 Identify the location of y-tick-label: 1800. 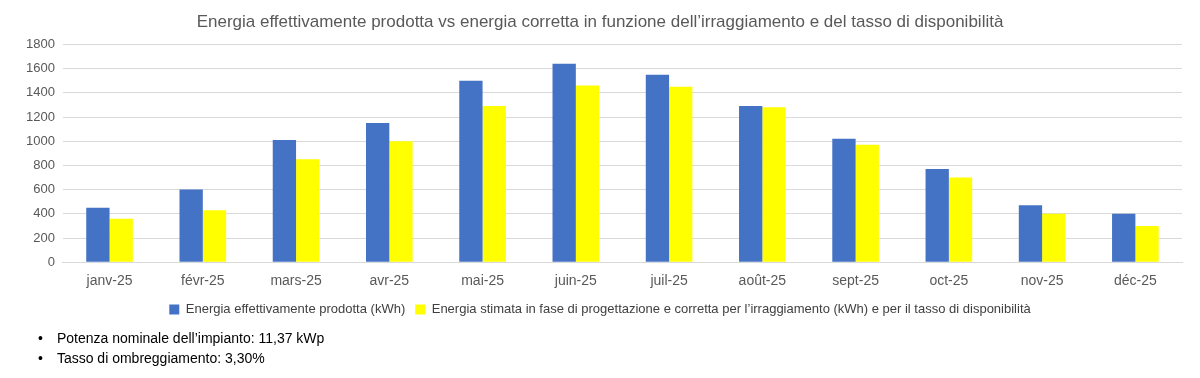
(40, 43).